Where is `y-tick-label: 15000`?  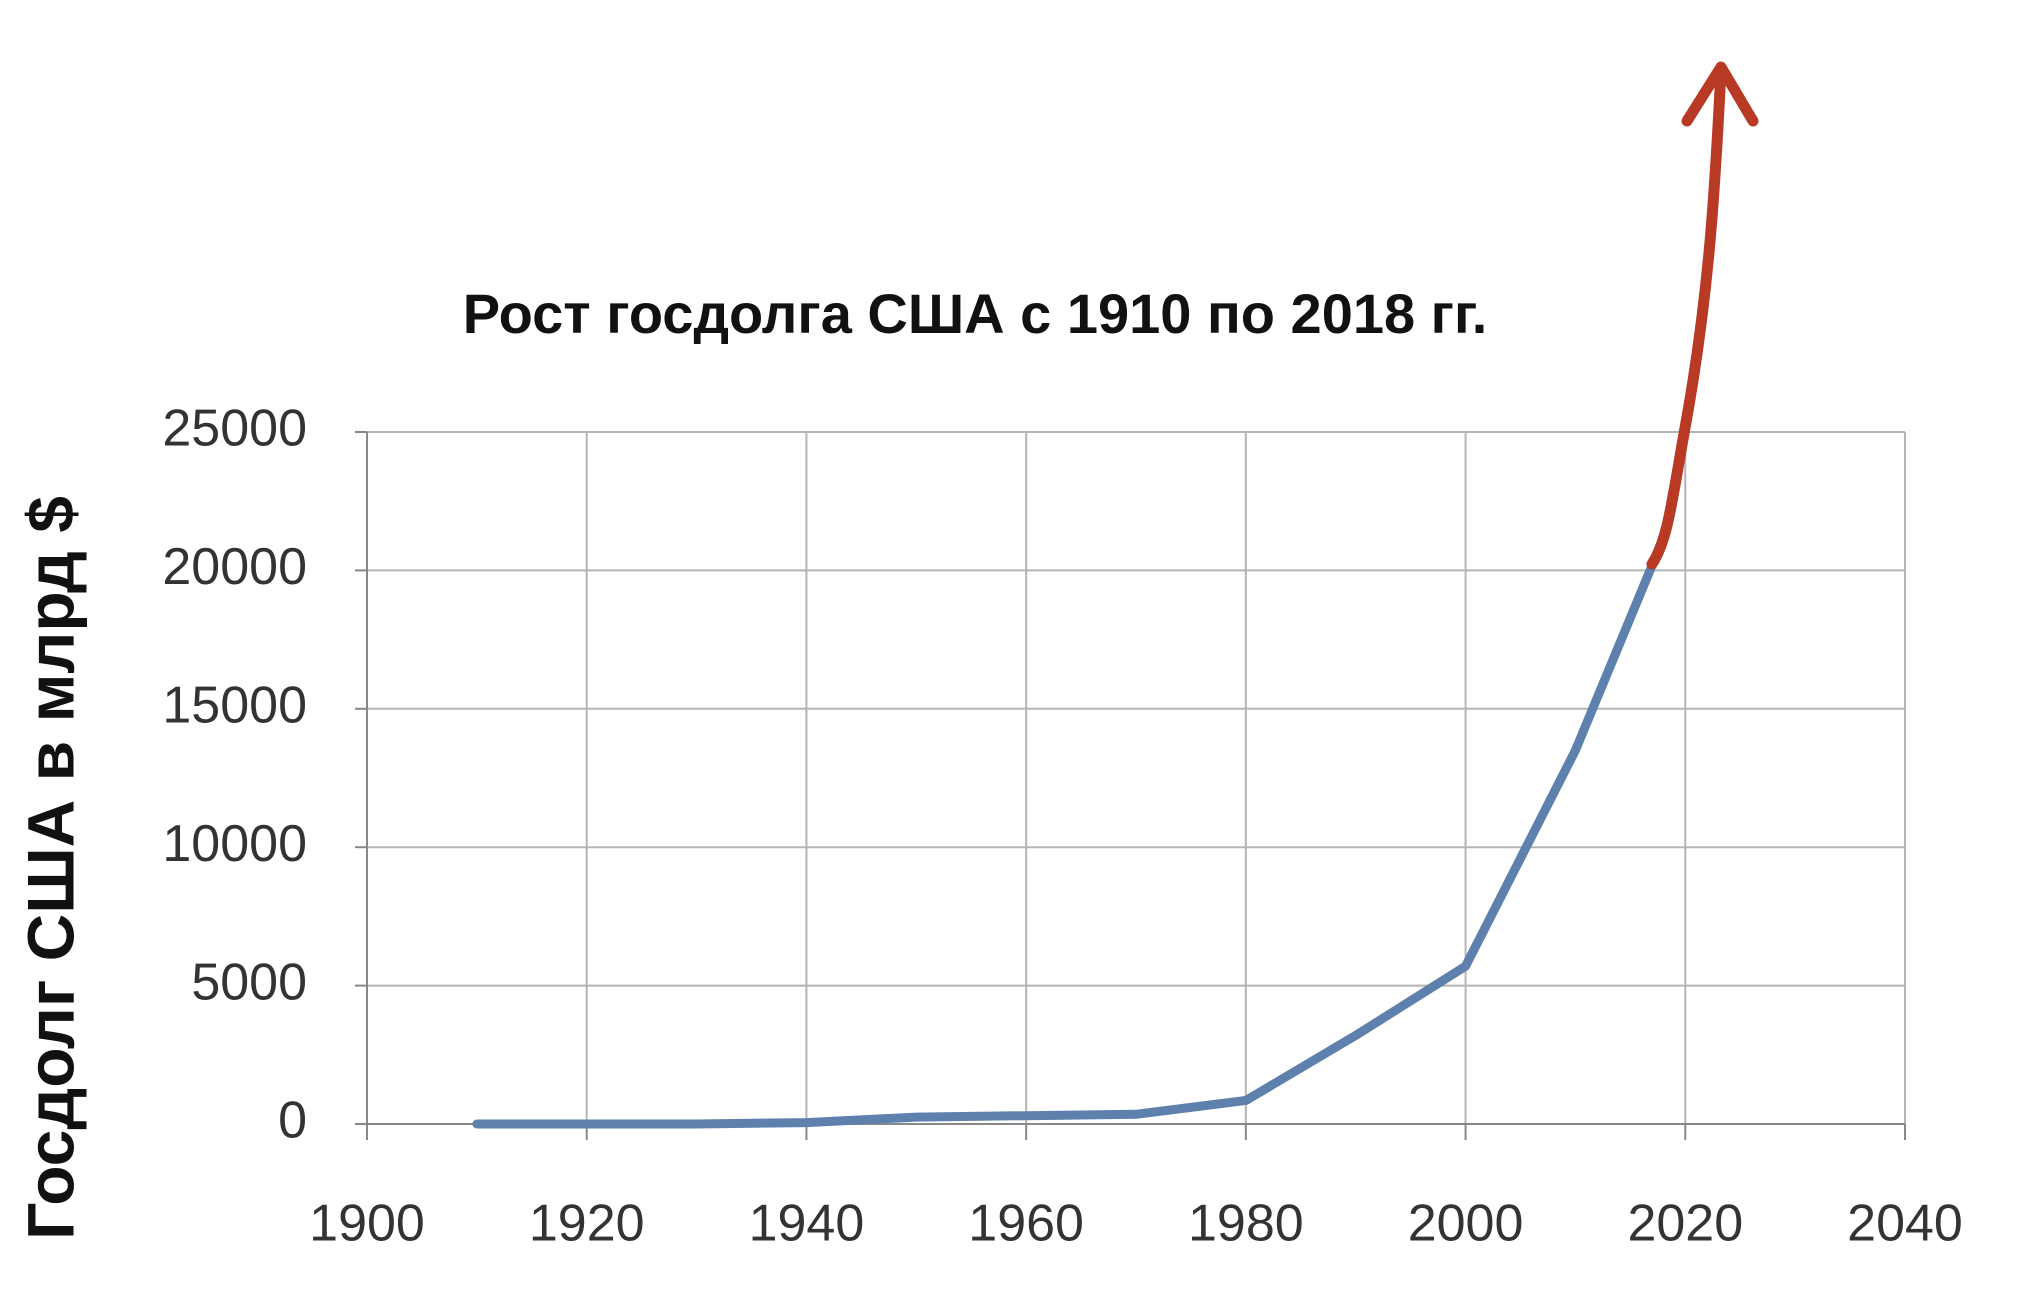 y-tick-label: 15000 is located at coordinates (234, 706).